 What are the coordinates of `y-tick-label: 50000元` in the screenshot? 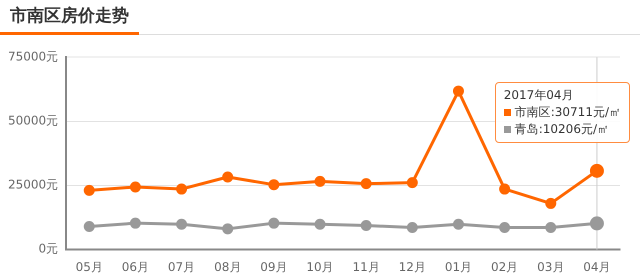 It's located at (33, 120).